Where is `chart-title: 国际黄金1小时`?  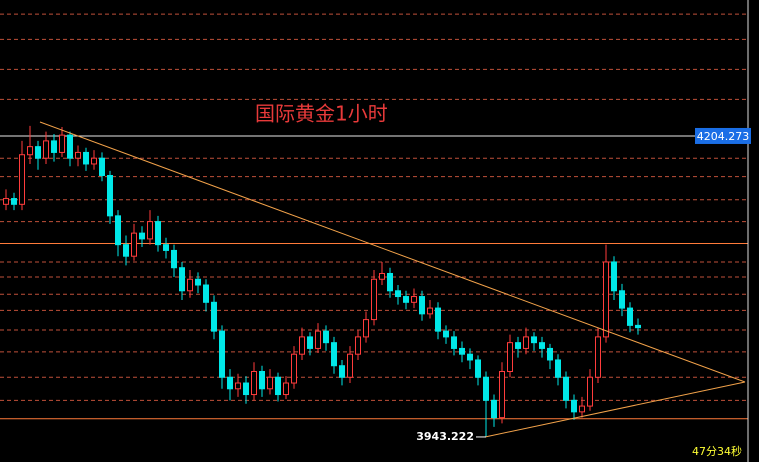 chart-title: 国际黄金1小时 is located at coordinates (321, 114).